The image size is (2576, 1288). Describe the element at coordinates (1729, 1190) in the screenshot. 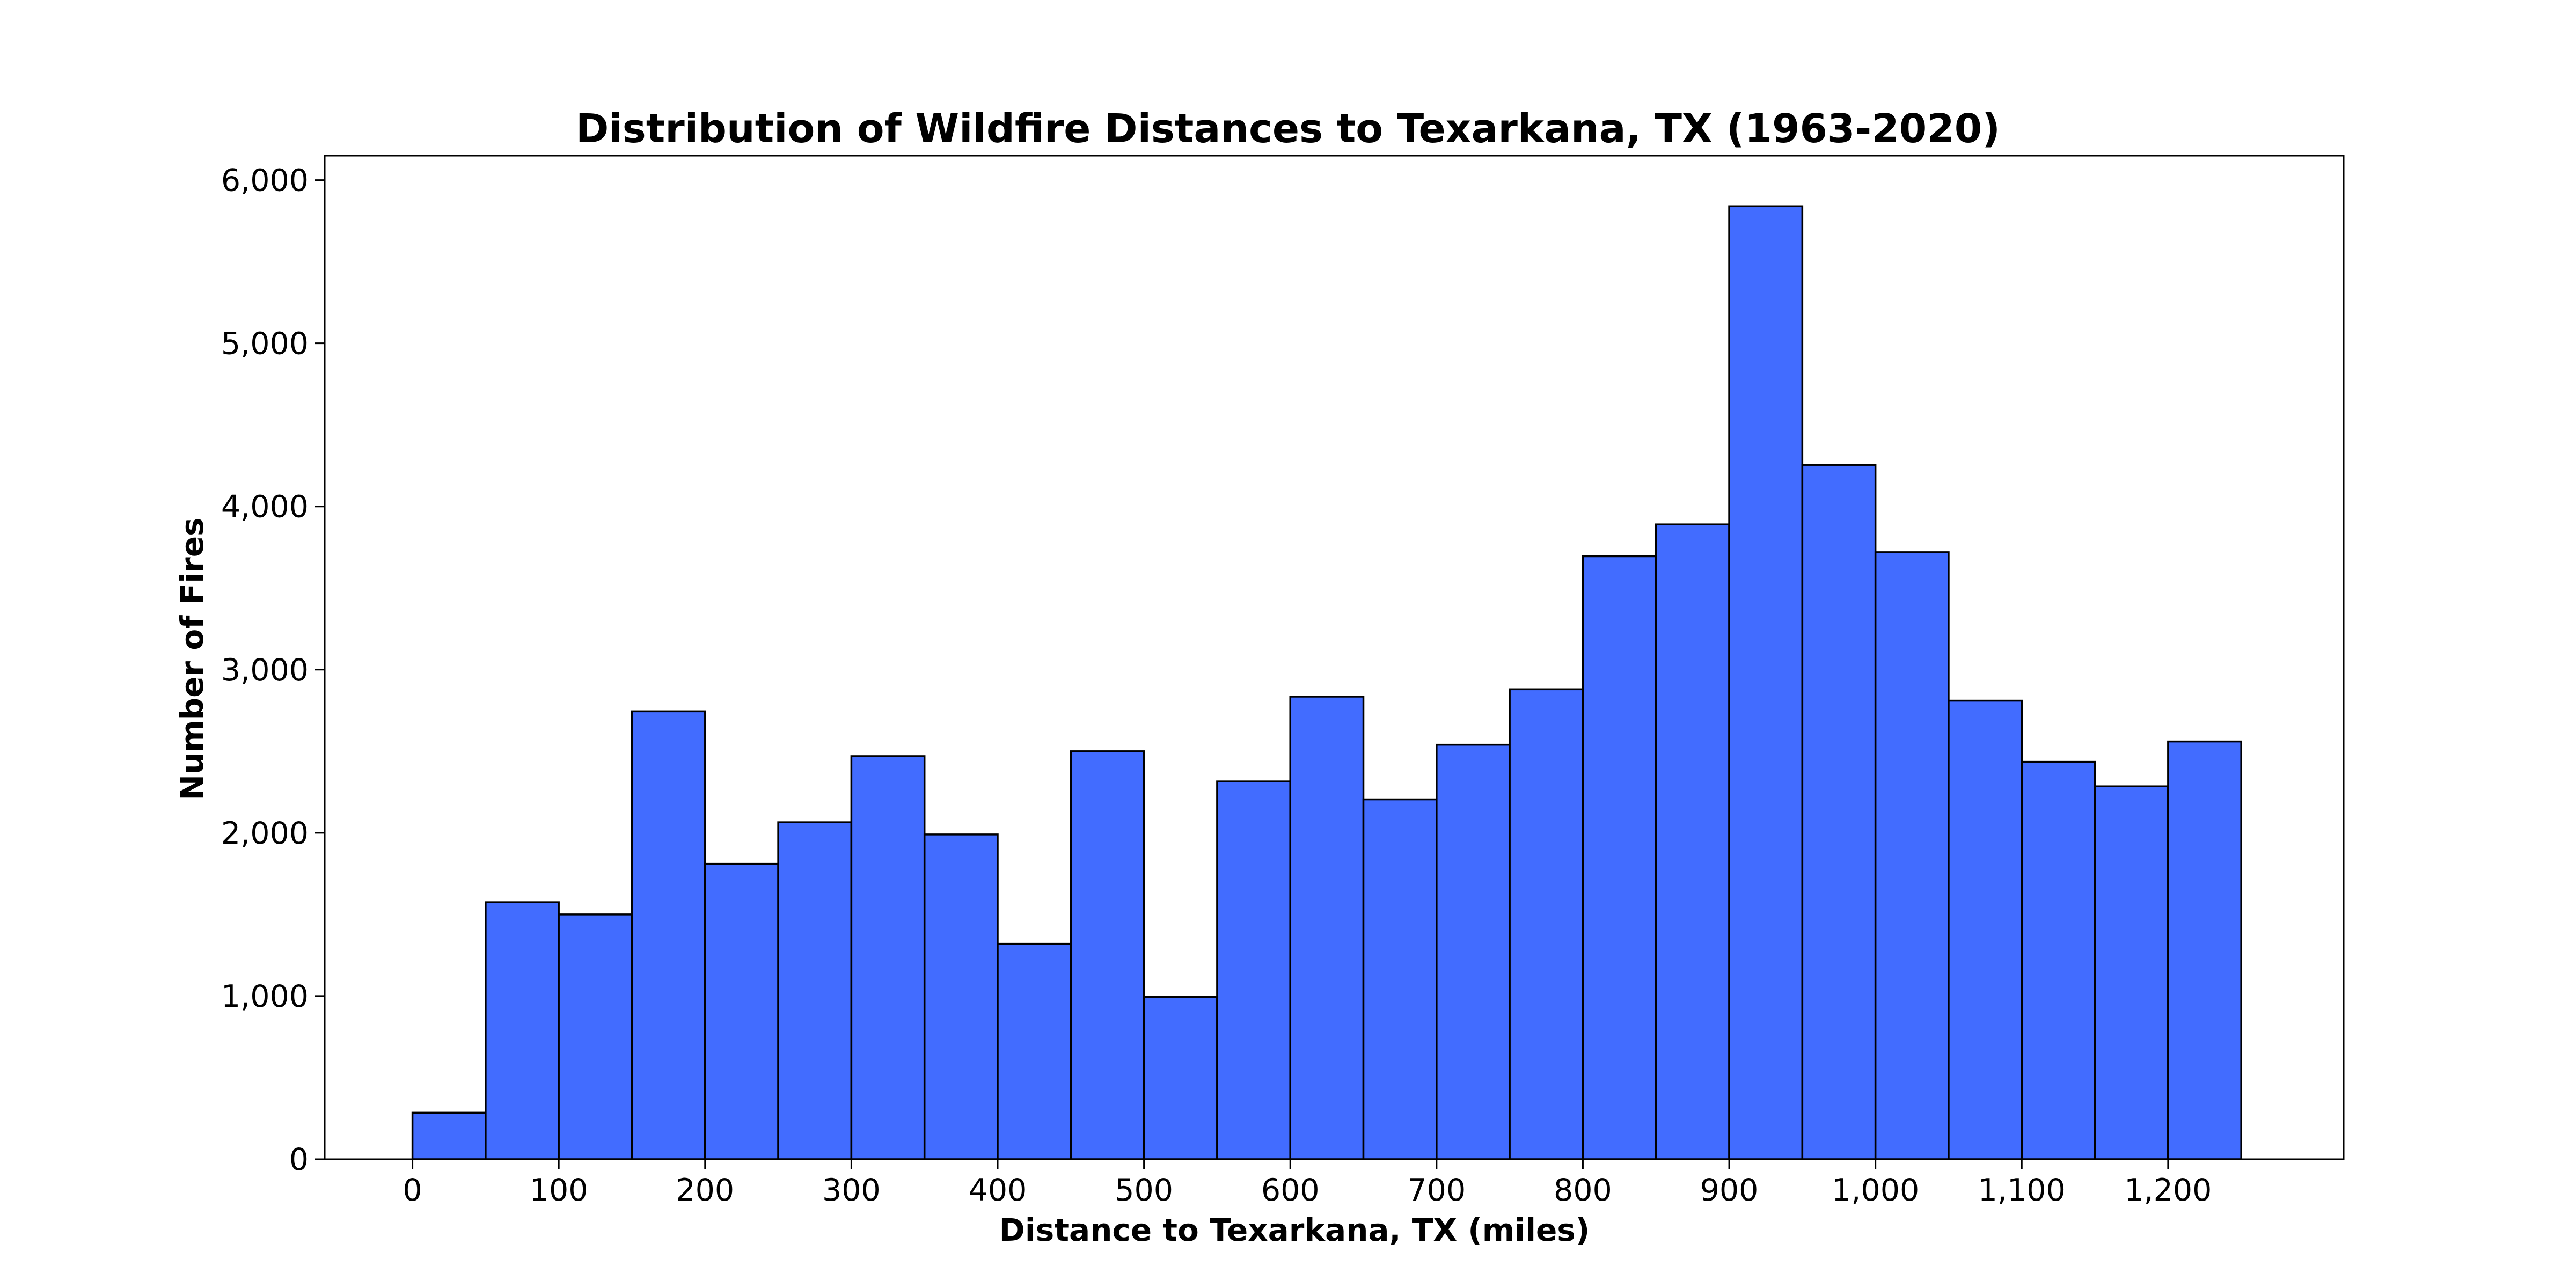

I see `x-tick-label: 900` at that location.